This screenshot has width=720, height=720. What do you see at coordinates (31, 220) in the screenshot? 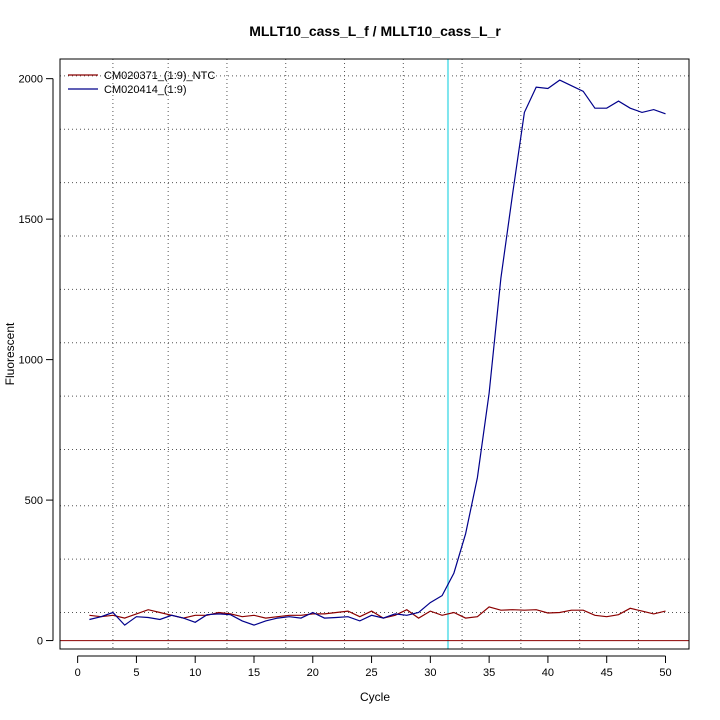
I see `y-tick-label: 1500` at bounding box center [31, 220].